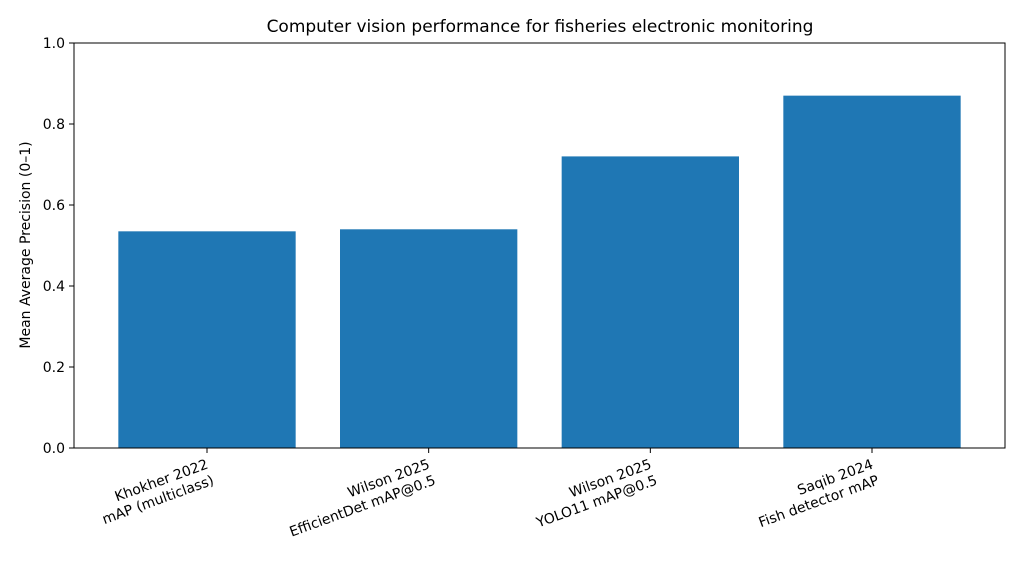 The width and height of the screenshot is (1022, 568). I want to click on x-tick-label: Khokher 2022mAP (multiclass), so click(155, 492).